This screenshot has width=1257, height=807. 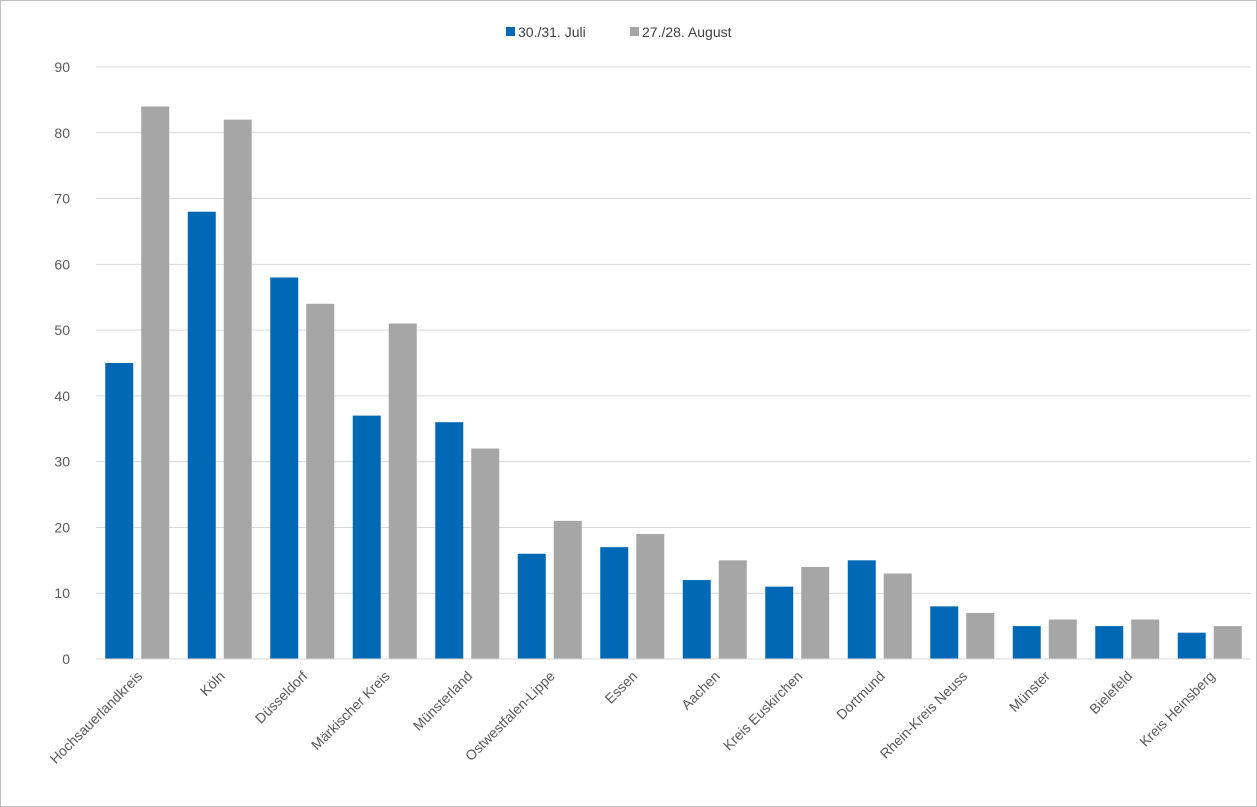 I want to click on y-tick-label: 10, so click(x=62, y=593).